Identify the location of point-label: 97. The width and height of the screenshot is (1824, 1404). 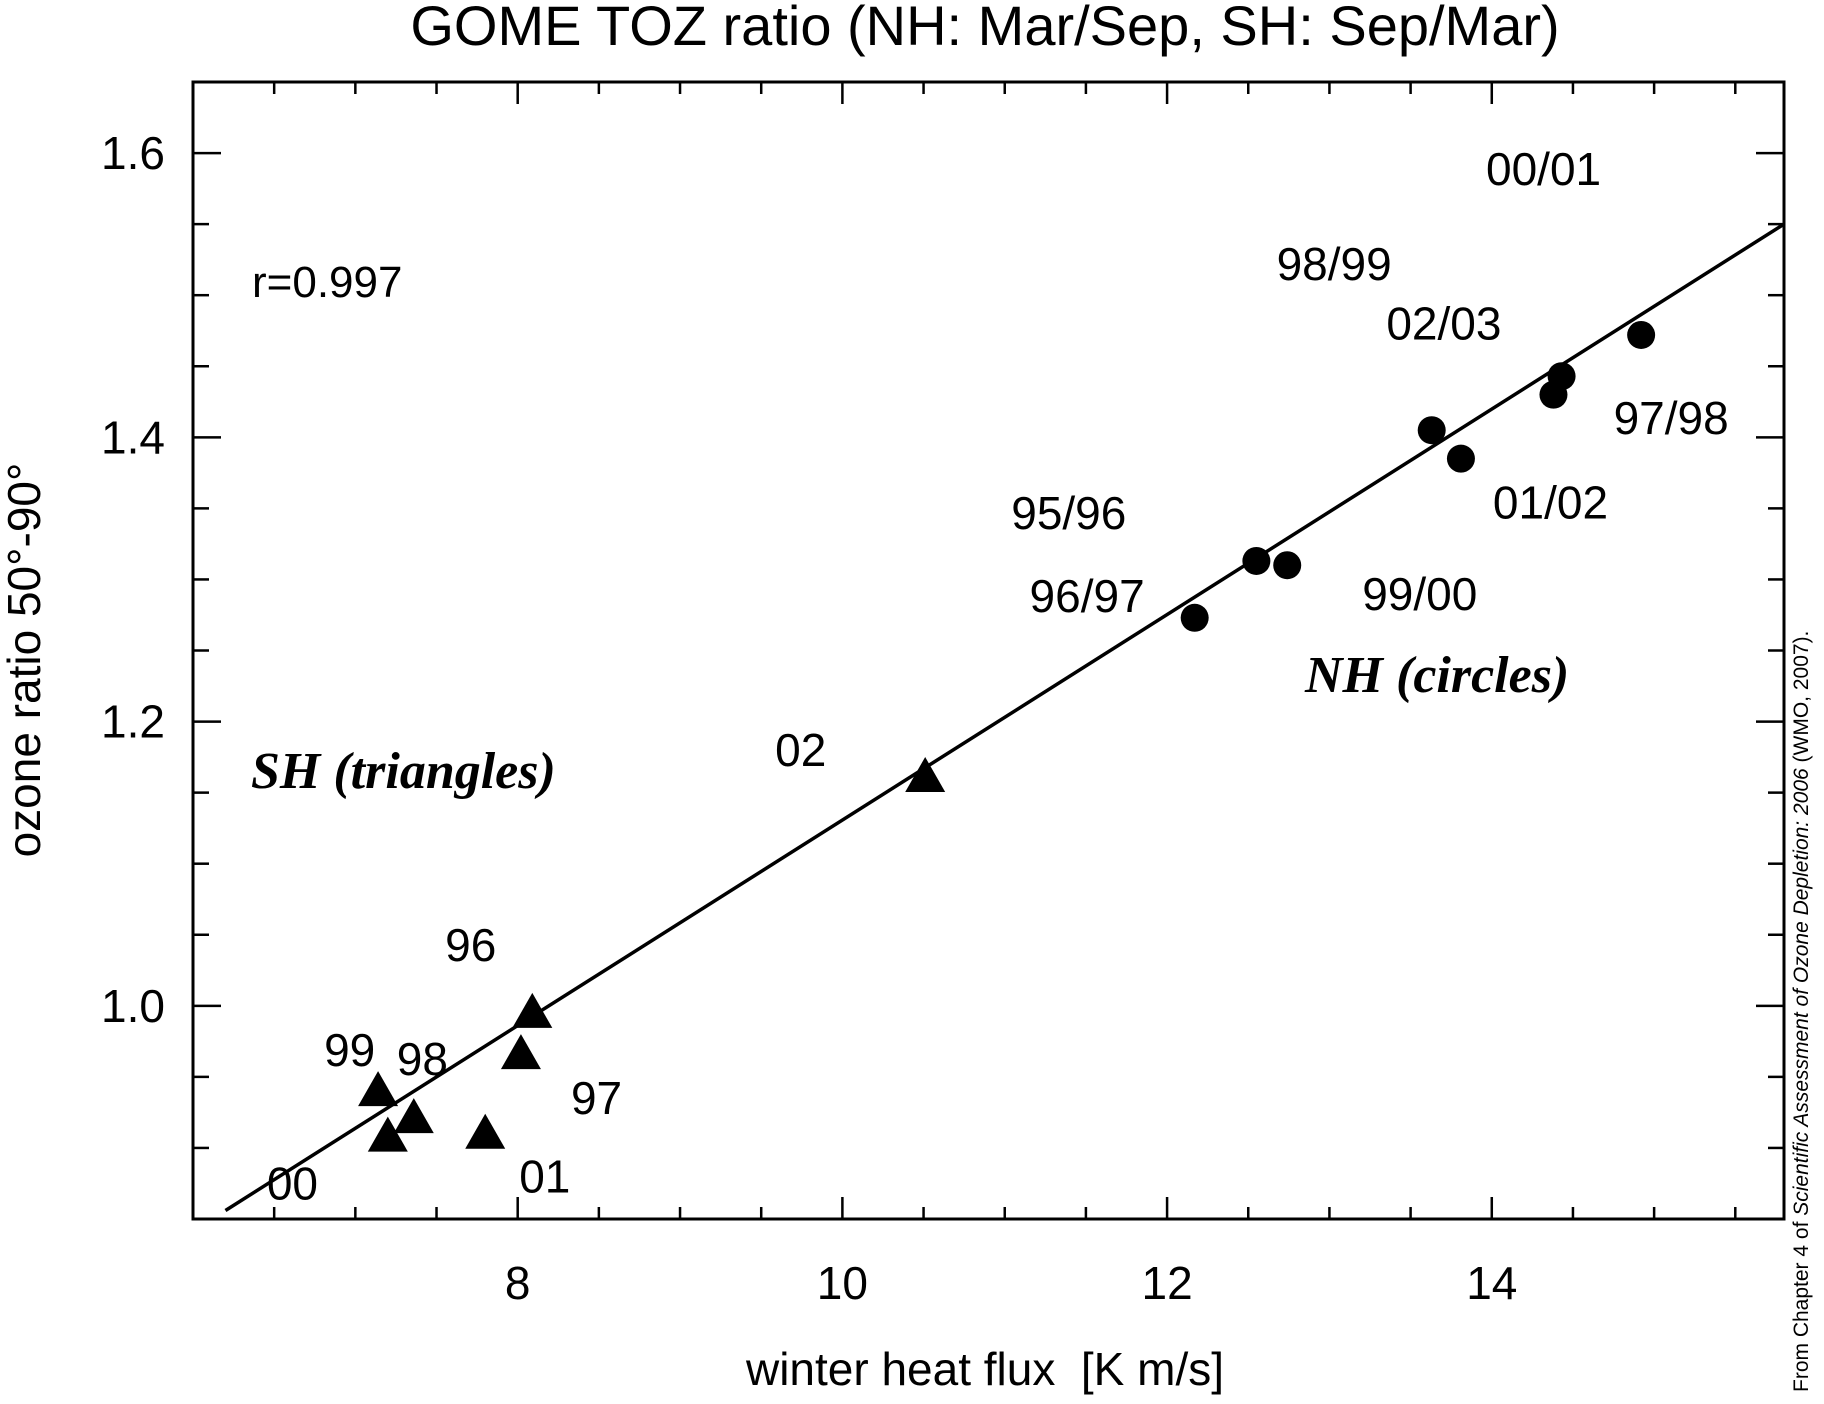
(596, 1098).